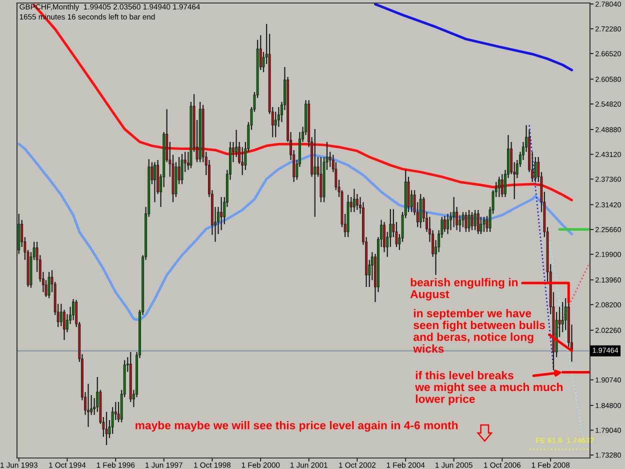  What do you see at coordinates (464, 289) in the screenshot?
I see `annotation: bearish engulfing in August` at bounding box center [464, 289].